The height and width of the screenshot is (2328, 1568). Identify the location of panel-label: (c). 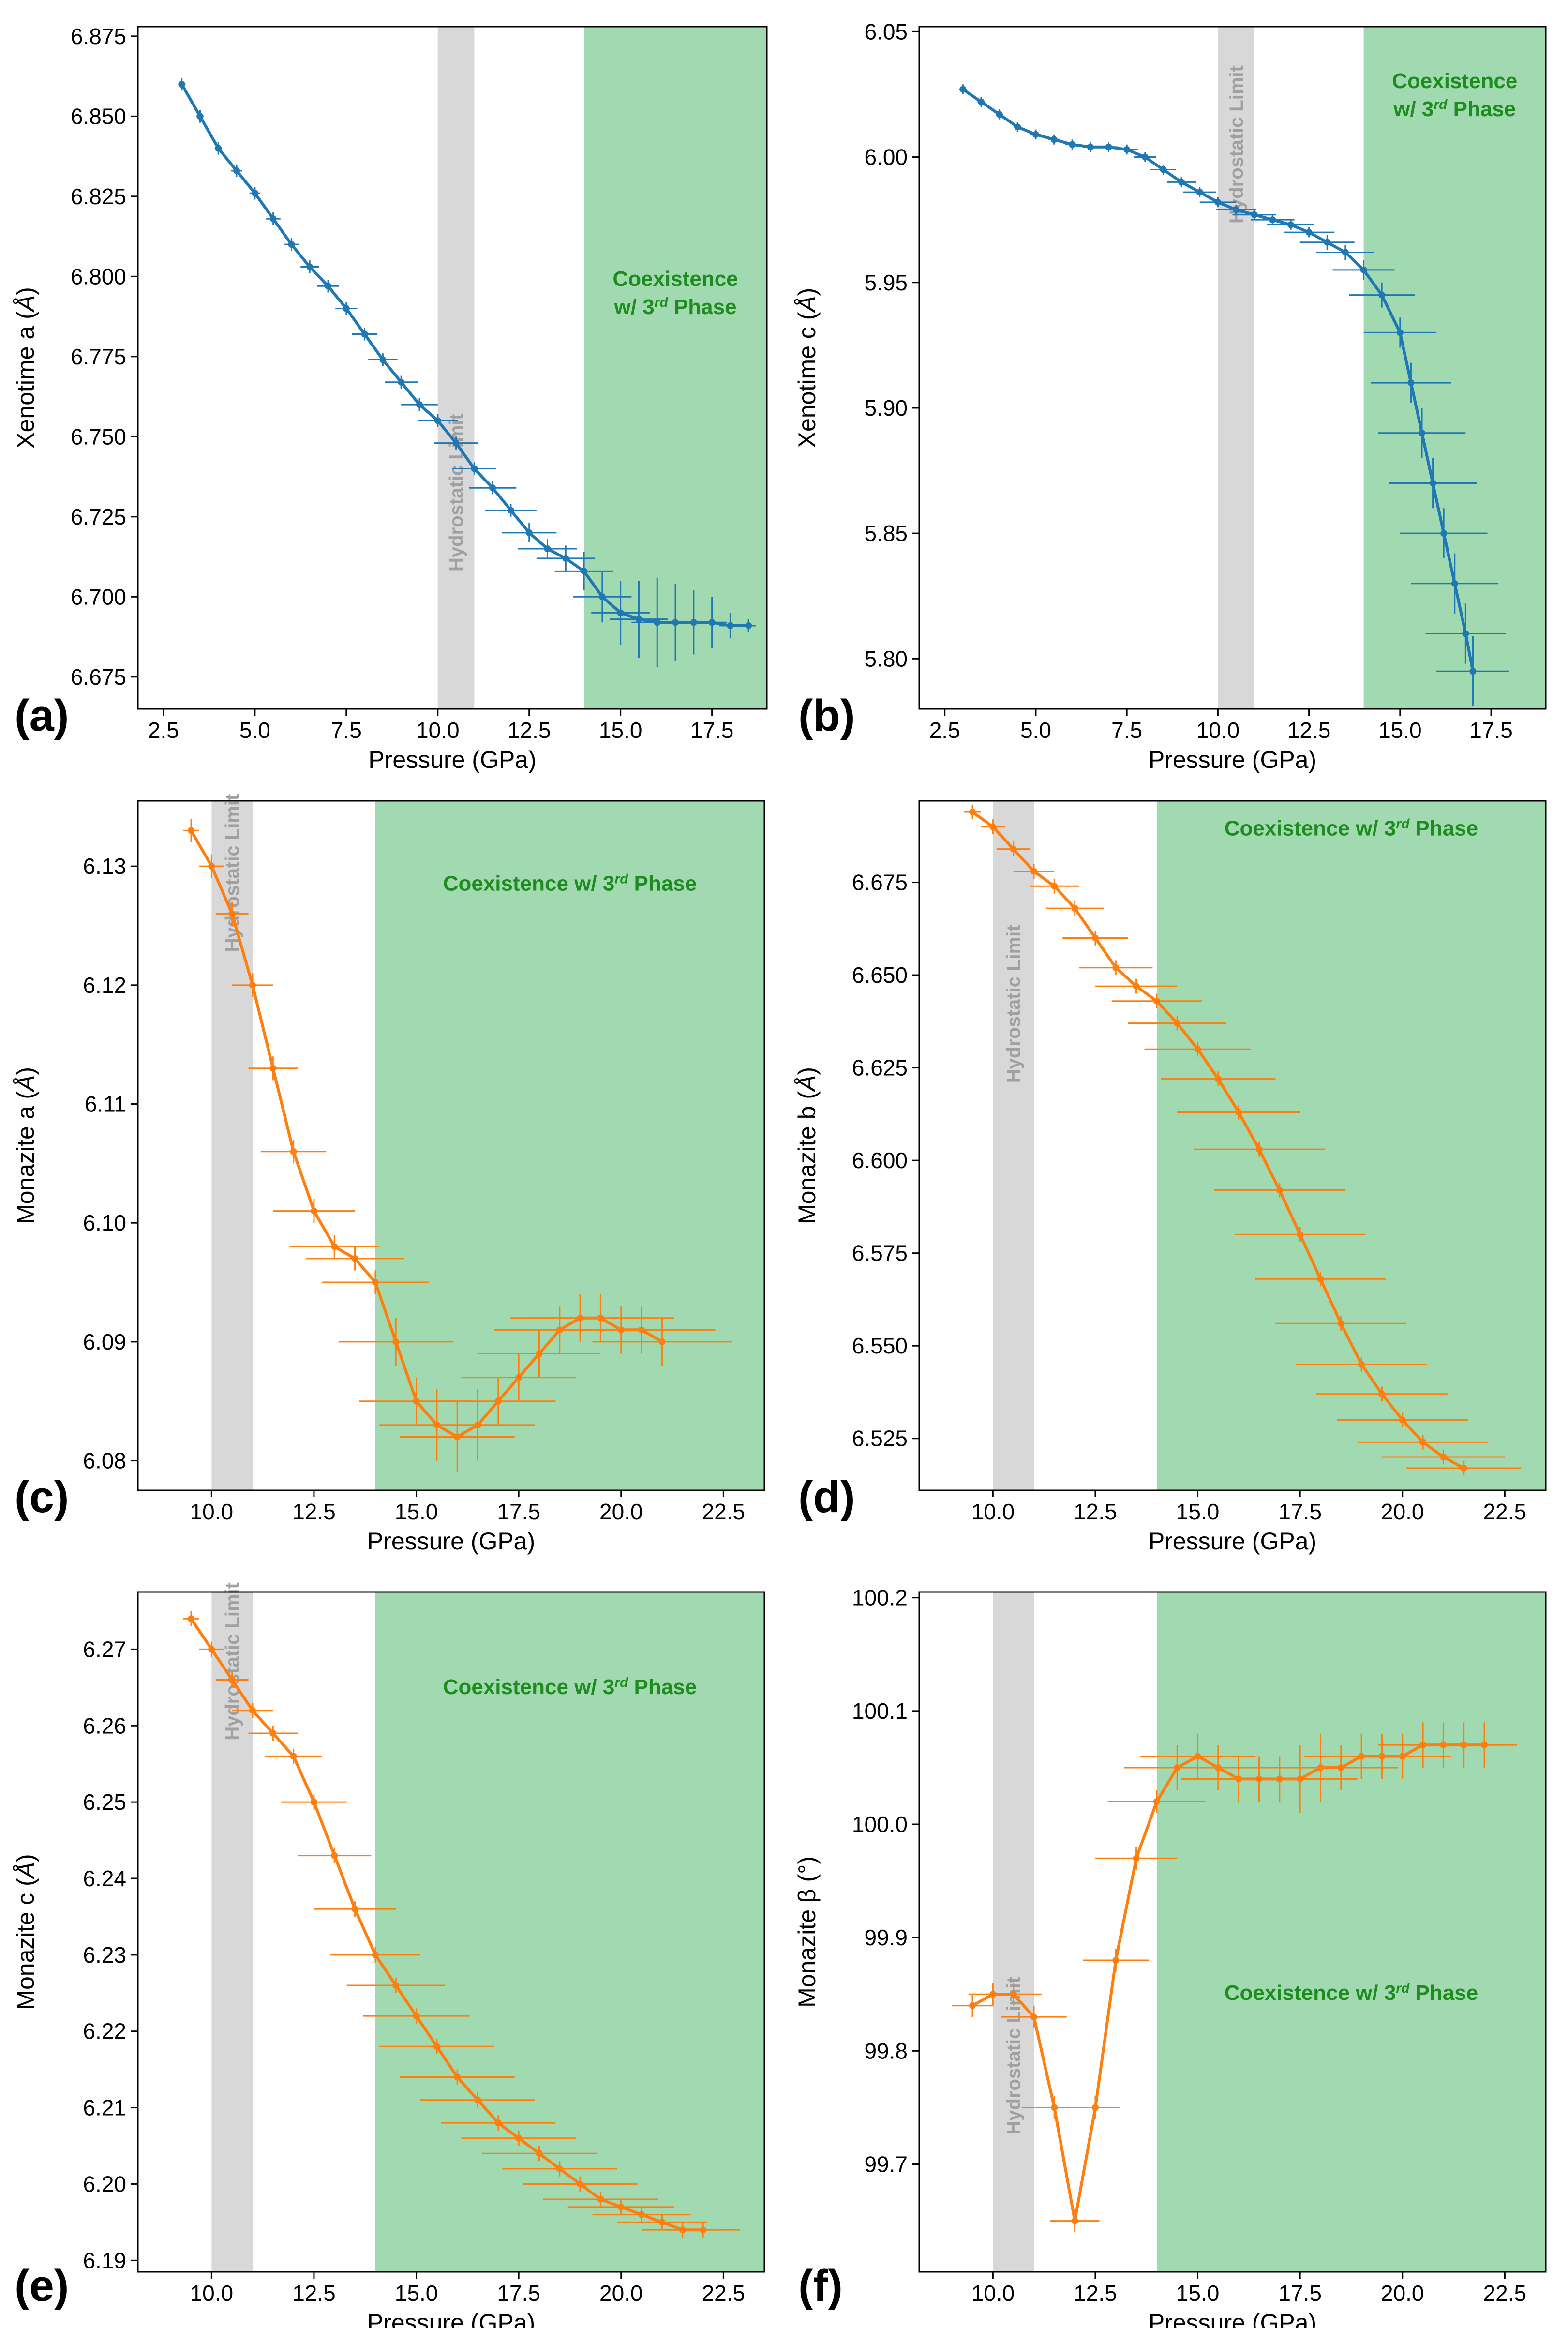
(42, 1497).